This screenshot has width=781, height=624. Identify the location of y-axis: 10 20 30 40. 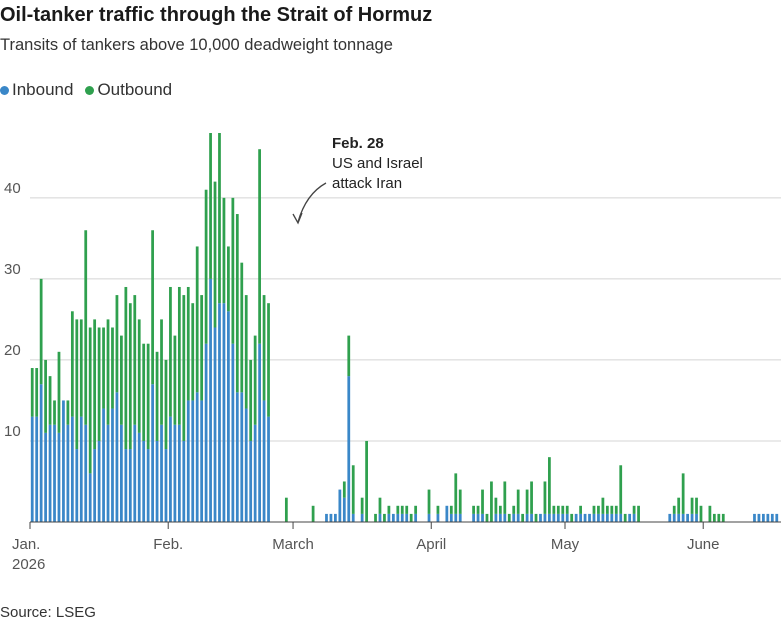
(12, 310).